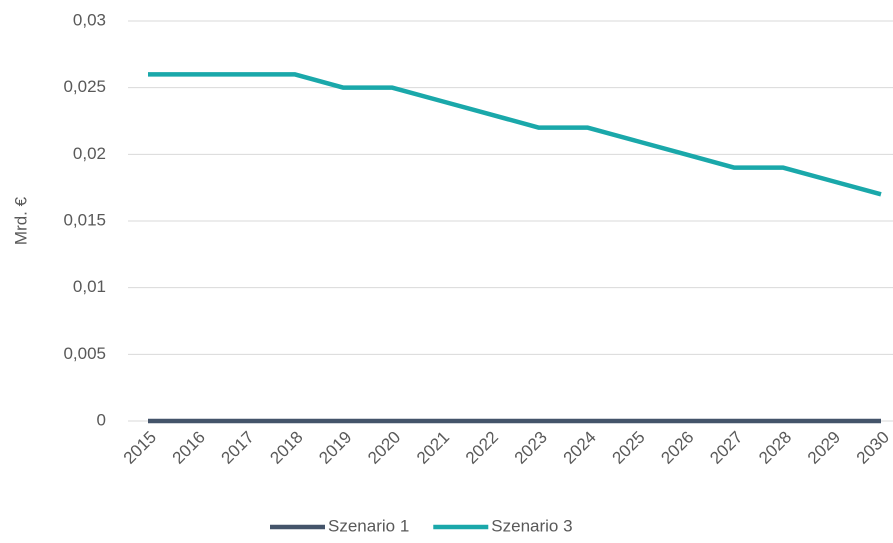 This screenshot has height=543, width=893. Describe the element at coordinates (368, 525) in the screenshot. I see `legend-label: Szenario 1` at that location.